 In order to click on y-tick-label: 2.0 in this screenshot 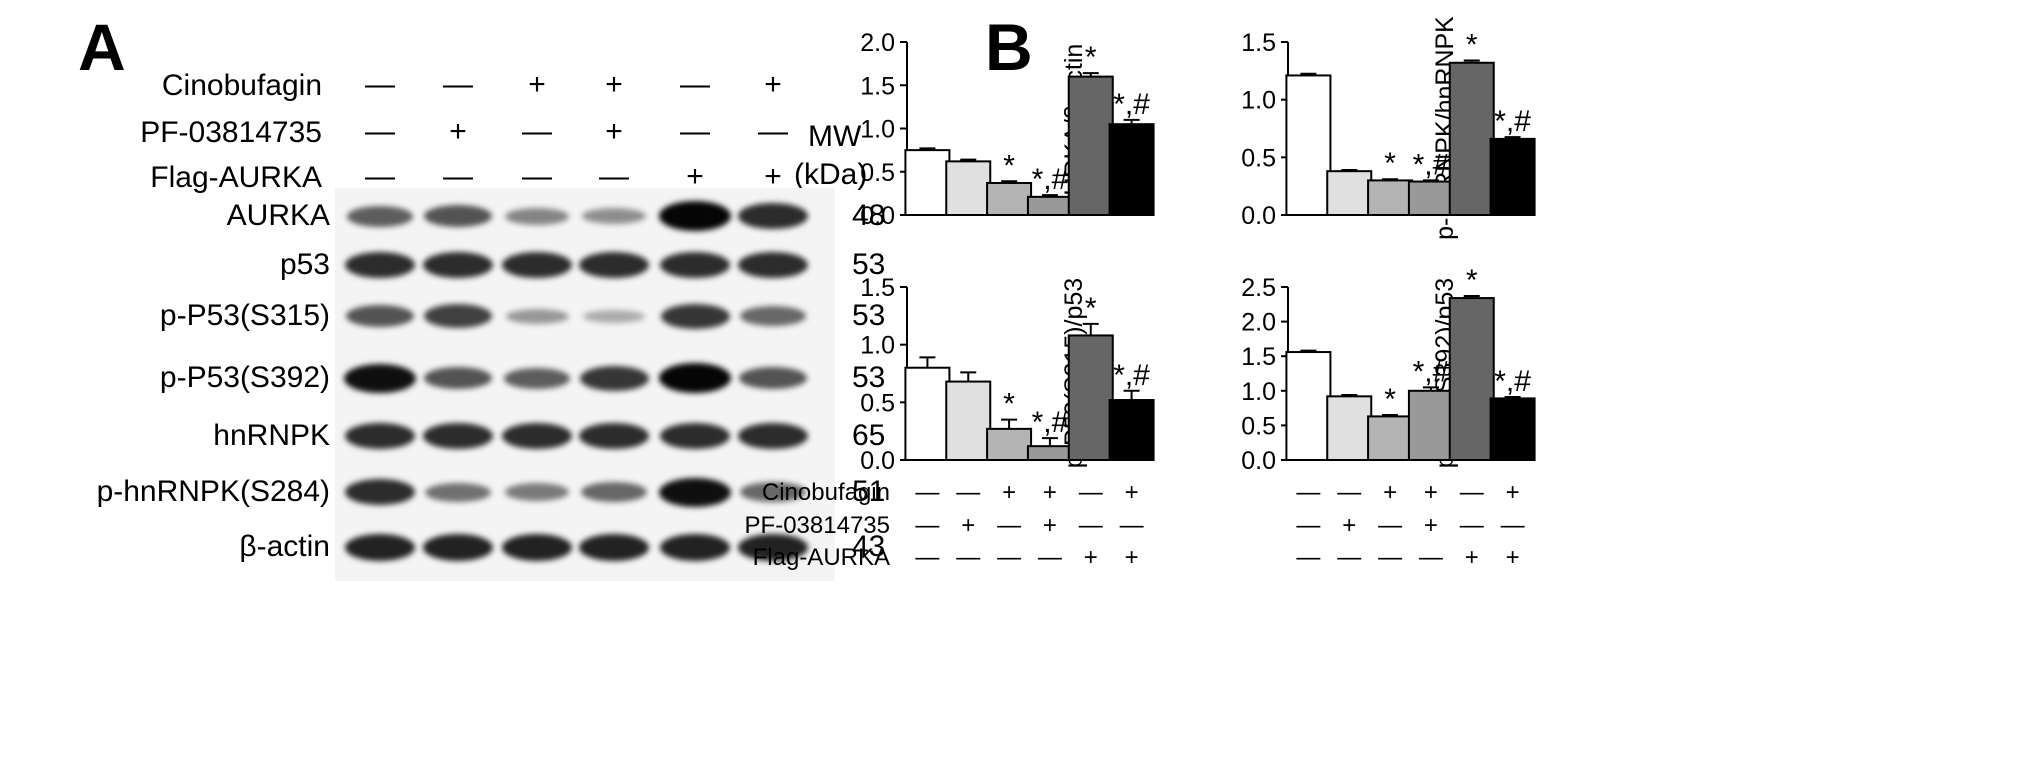, I will do `click(1258, 323)`.